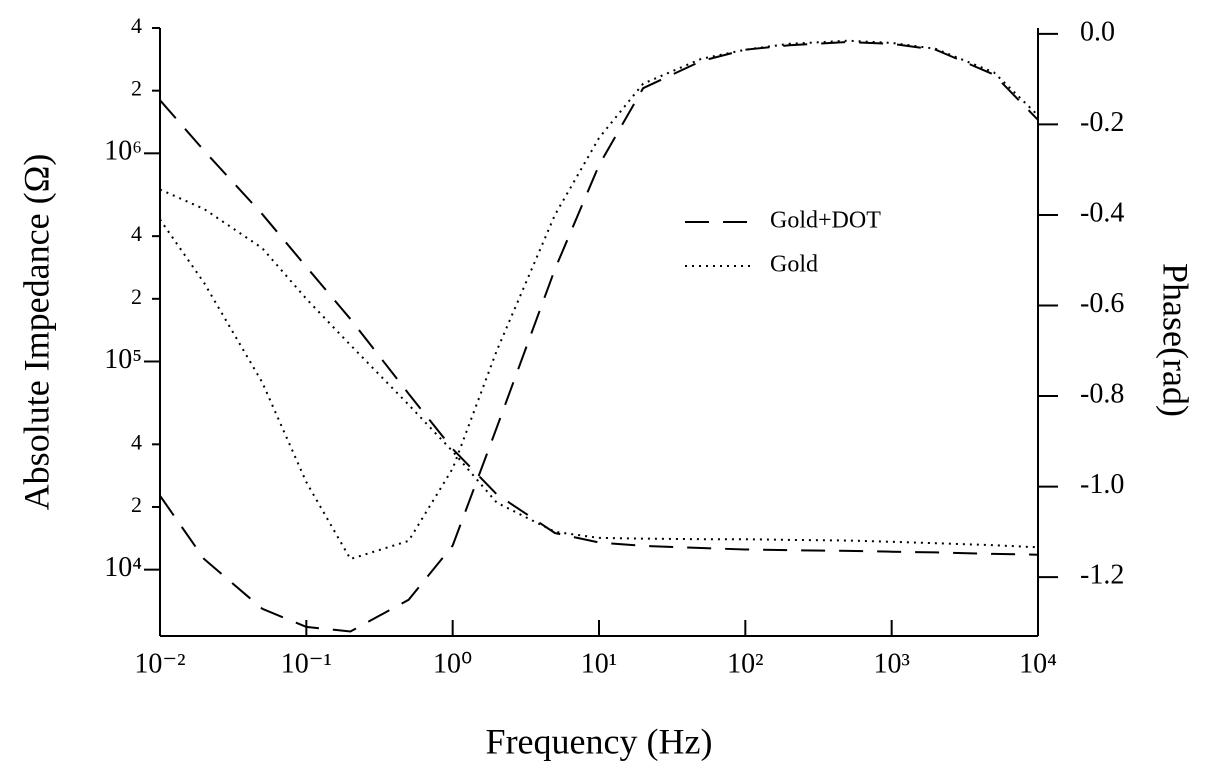 This screenshot has height=768, width=1206. I want to click on y2-tick-label: -0.2, so click(1102, 122).